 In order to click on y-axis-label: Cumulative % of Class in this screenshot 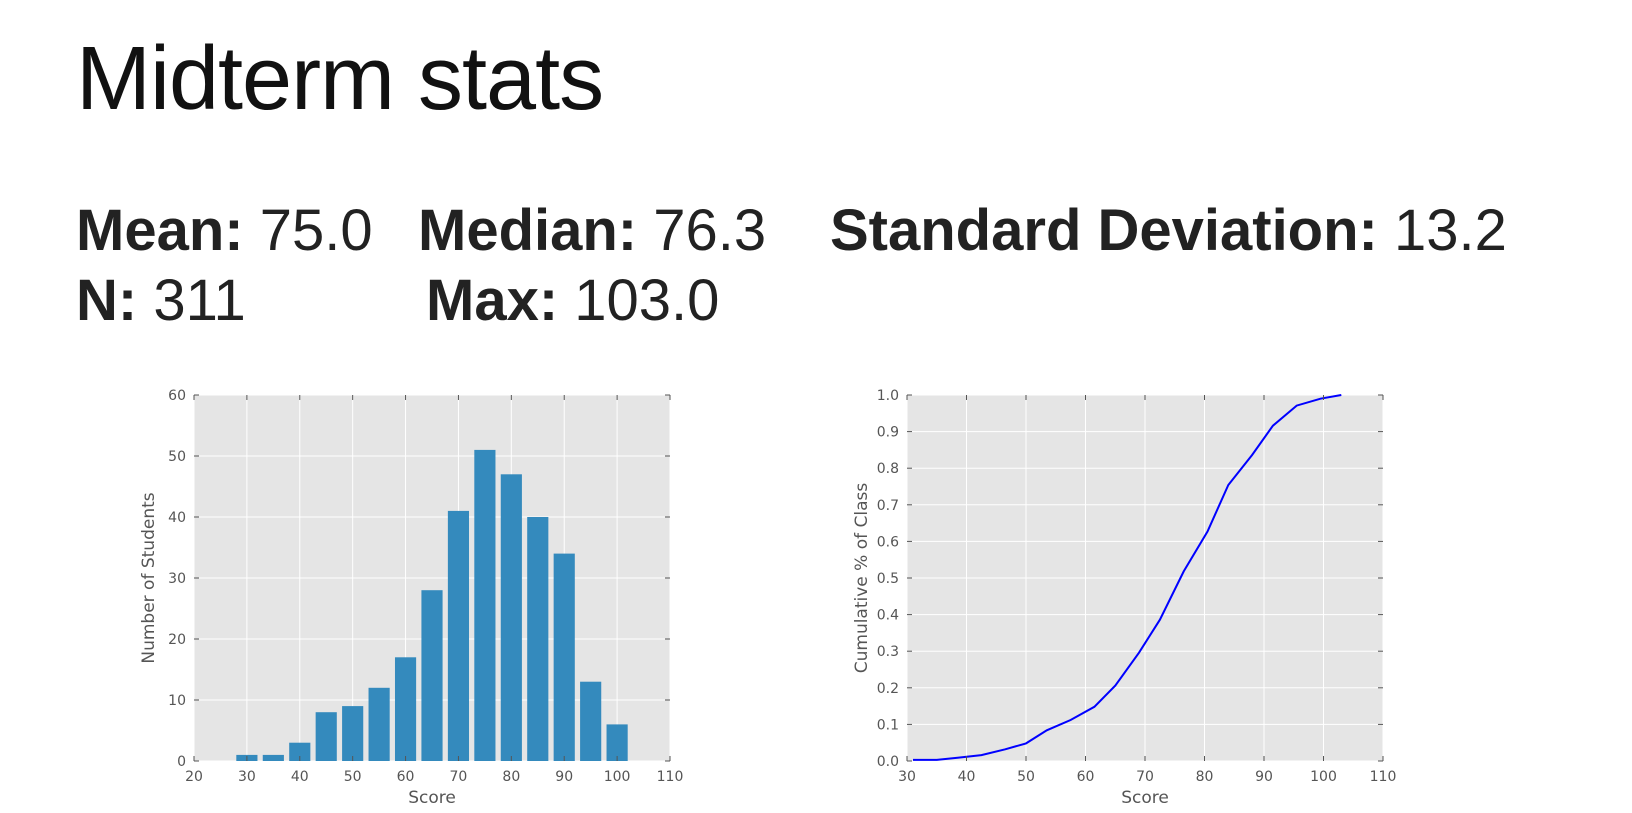, I will do `click(862, 578)`.